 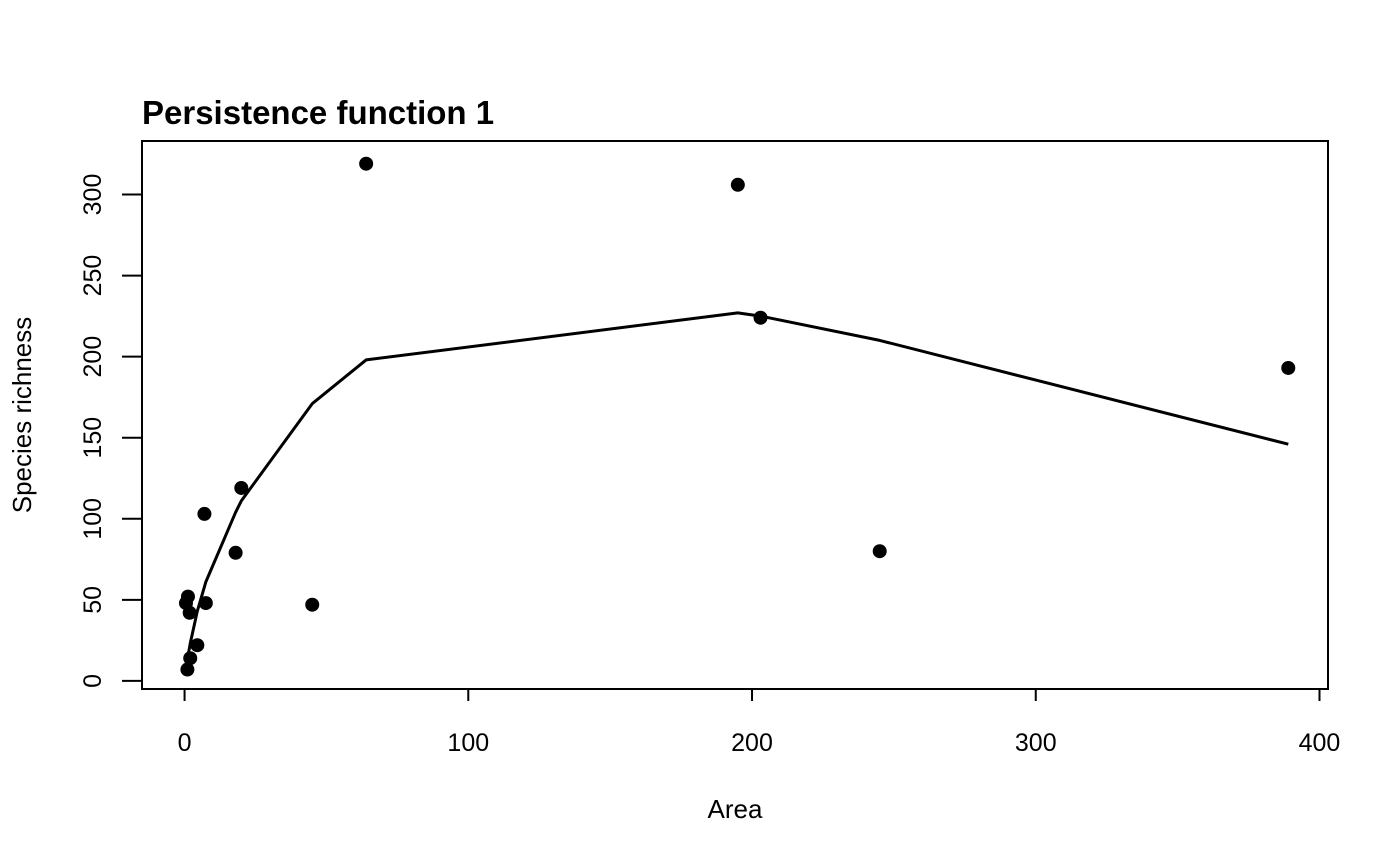 I want to click on y-tick-label: 50, so click(x=93, y=600).